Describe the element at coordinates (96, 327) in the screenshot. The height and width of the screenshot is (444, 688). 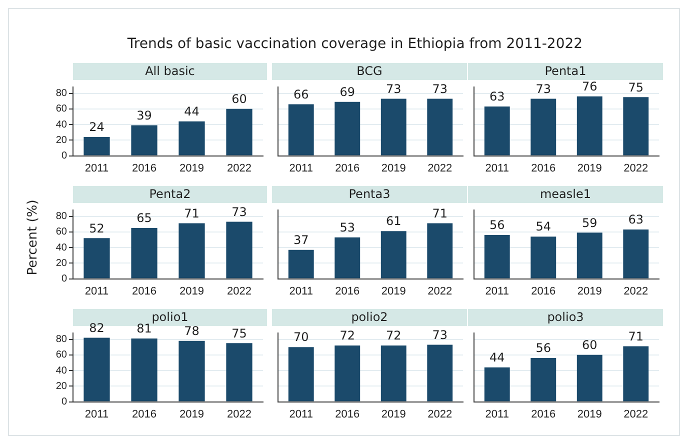
I see `data-label: 82` at that location.